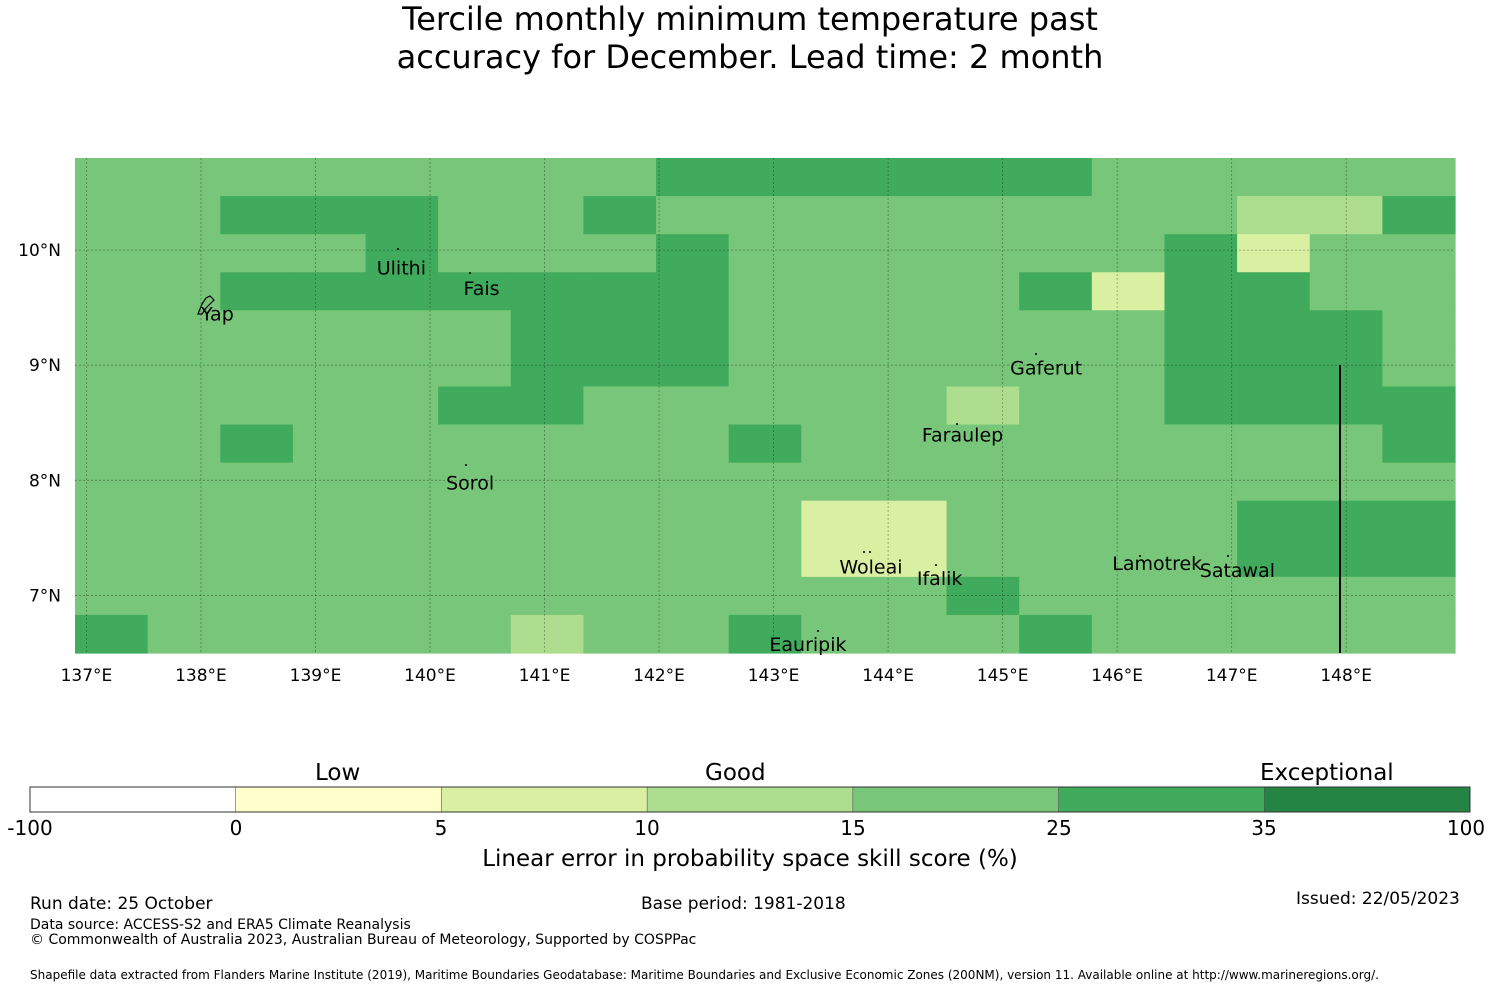 The width and height of the screenshot is (1500, 990). What do you see at coordinates (1117, 676) in the screenshot?
I see `longitude-label: 146°E` at bounding box center [1117, 676].